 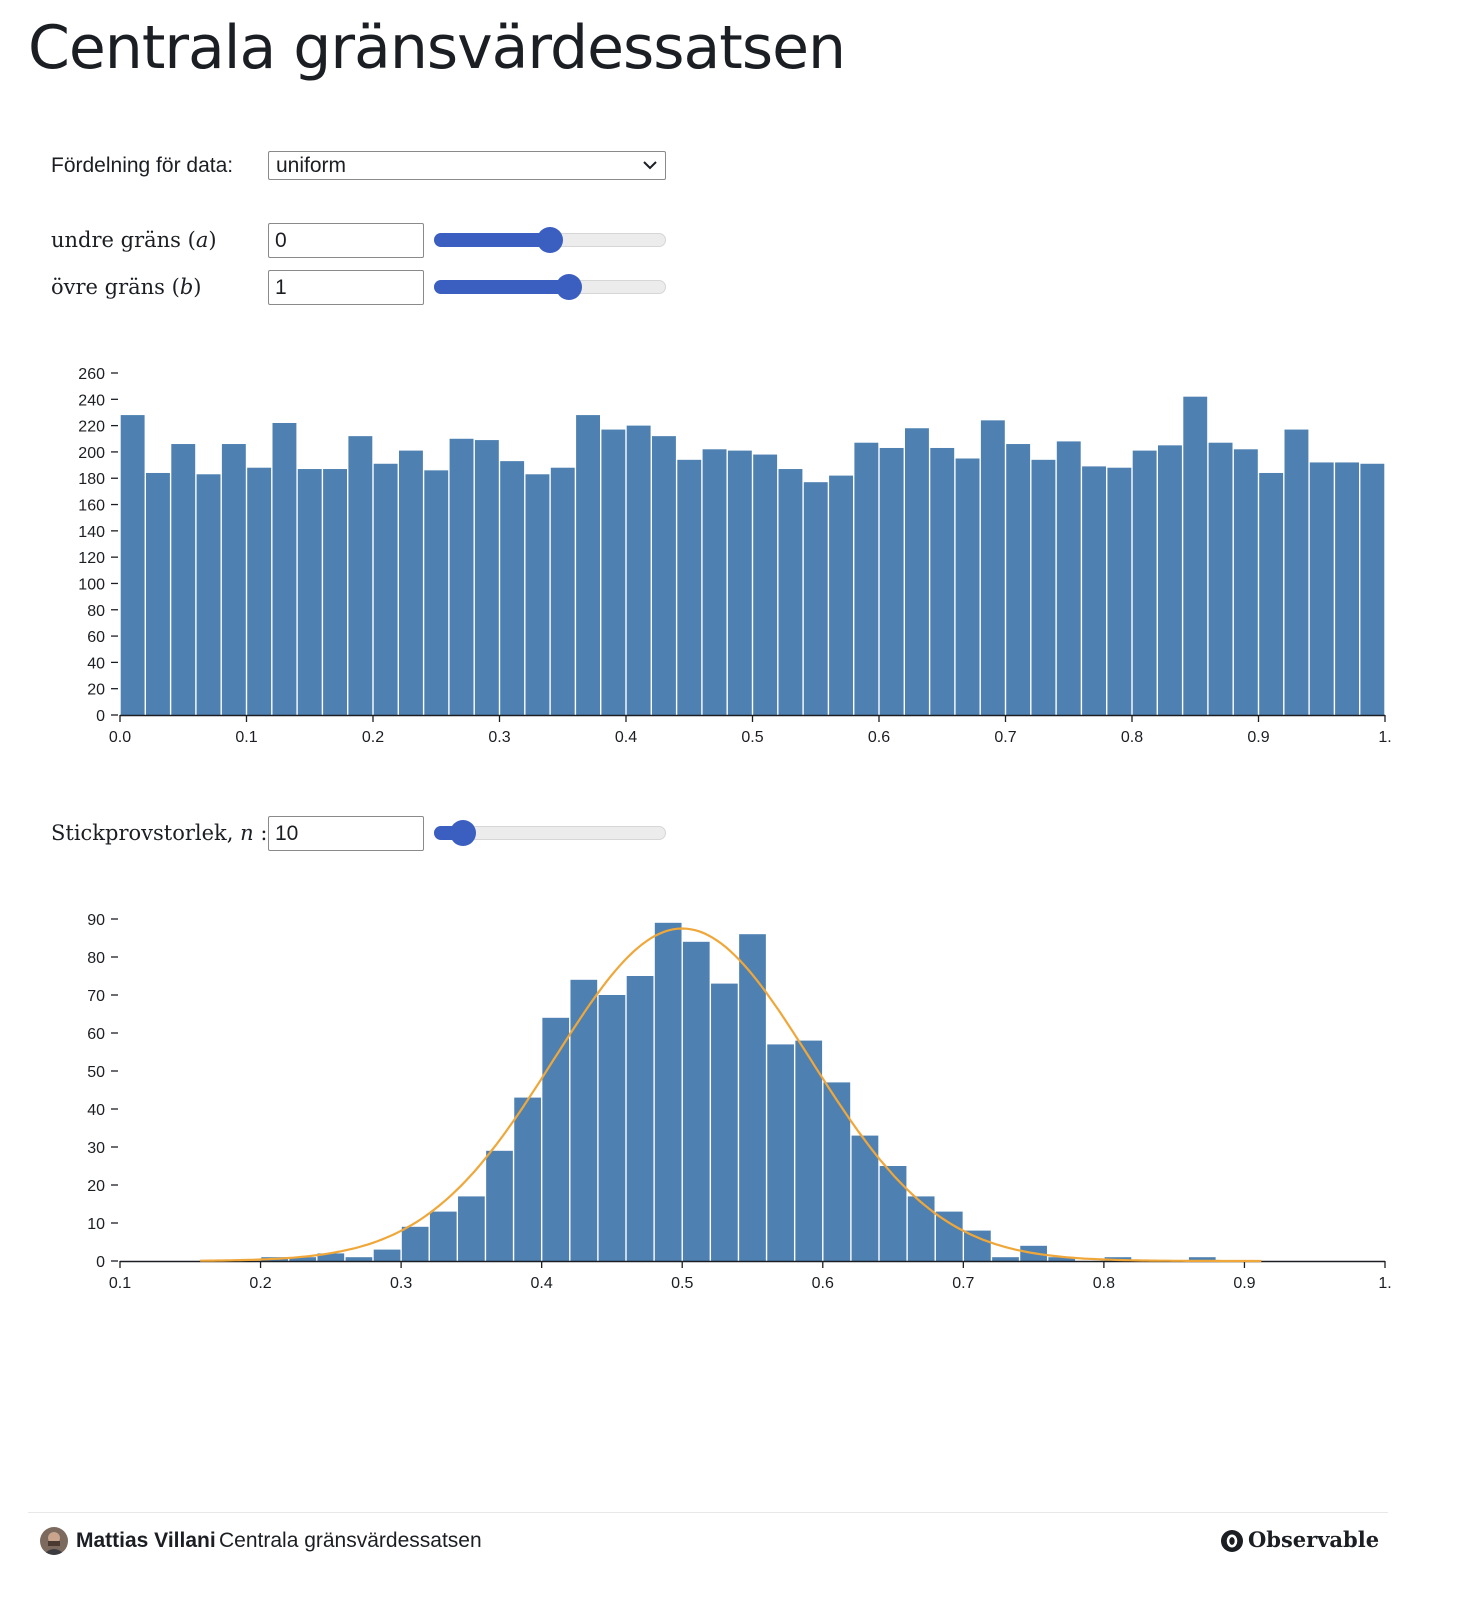 What do you see at coordinates (346, 833) in the screenshot?
I see `sample-size-input: 10` at bounding box center [346, 833].